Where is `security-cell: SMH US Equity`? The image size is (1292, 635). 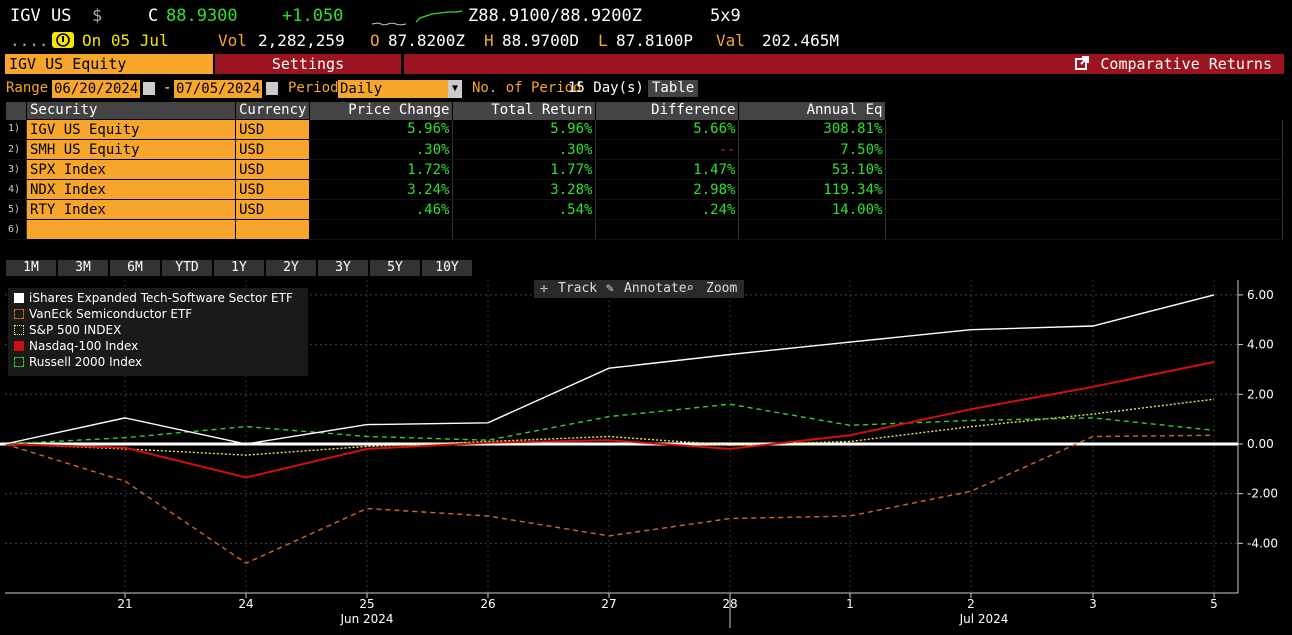 security-cell: SMH US Equity is located at coordinates (131, 149).